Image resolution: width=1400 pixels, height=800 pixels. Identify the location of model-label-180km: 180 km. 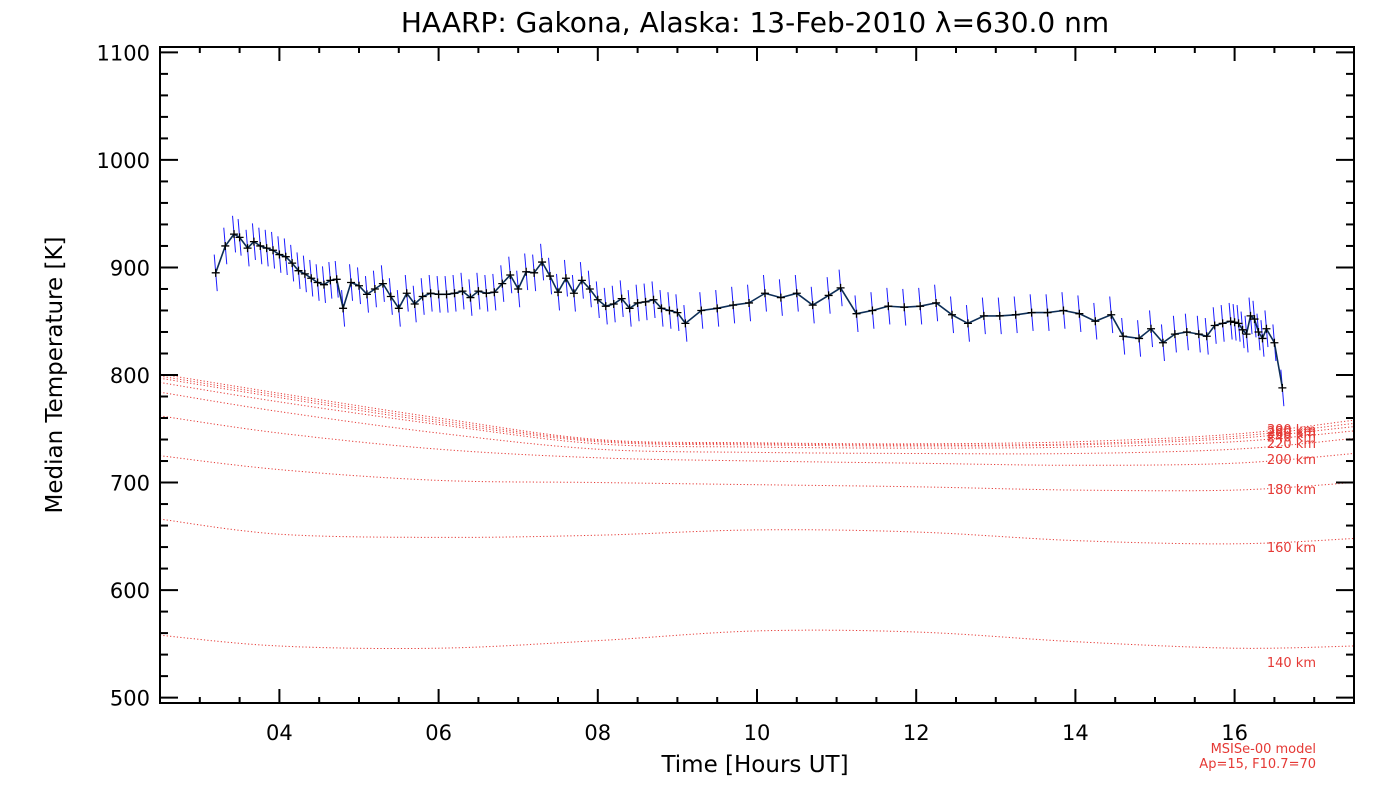
(1291, 490).